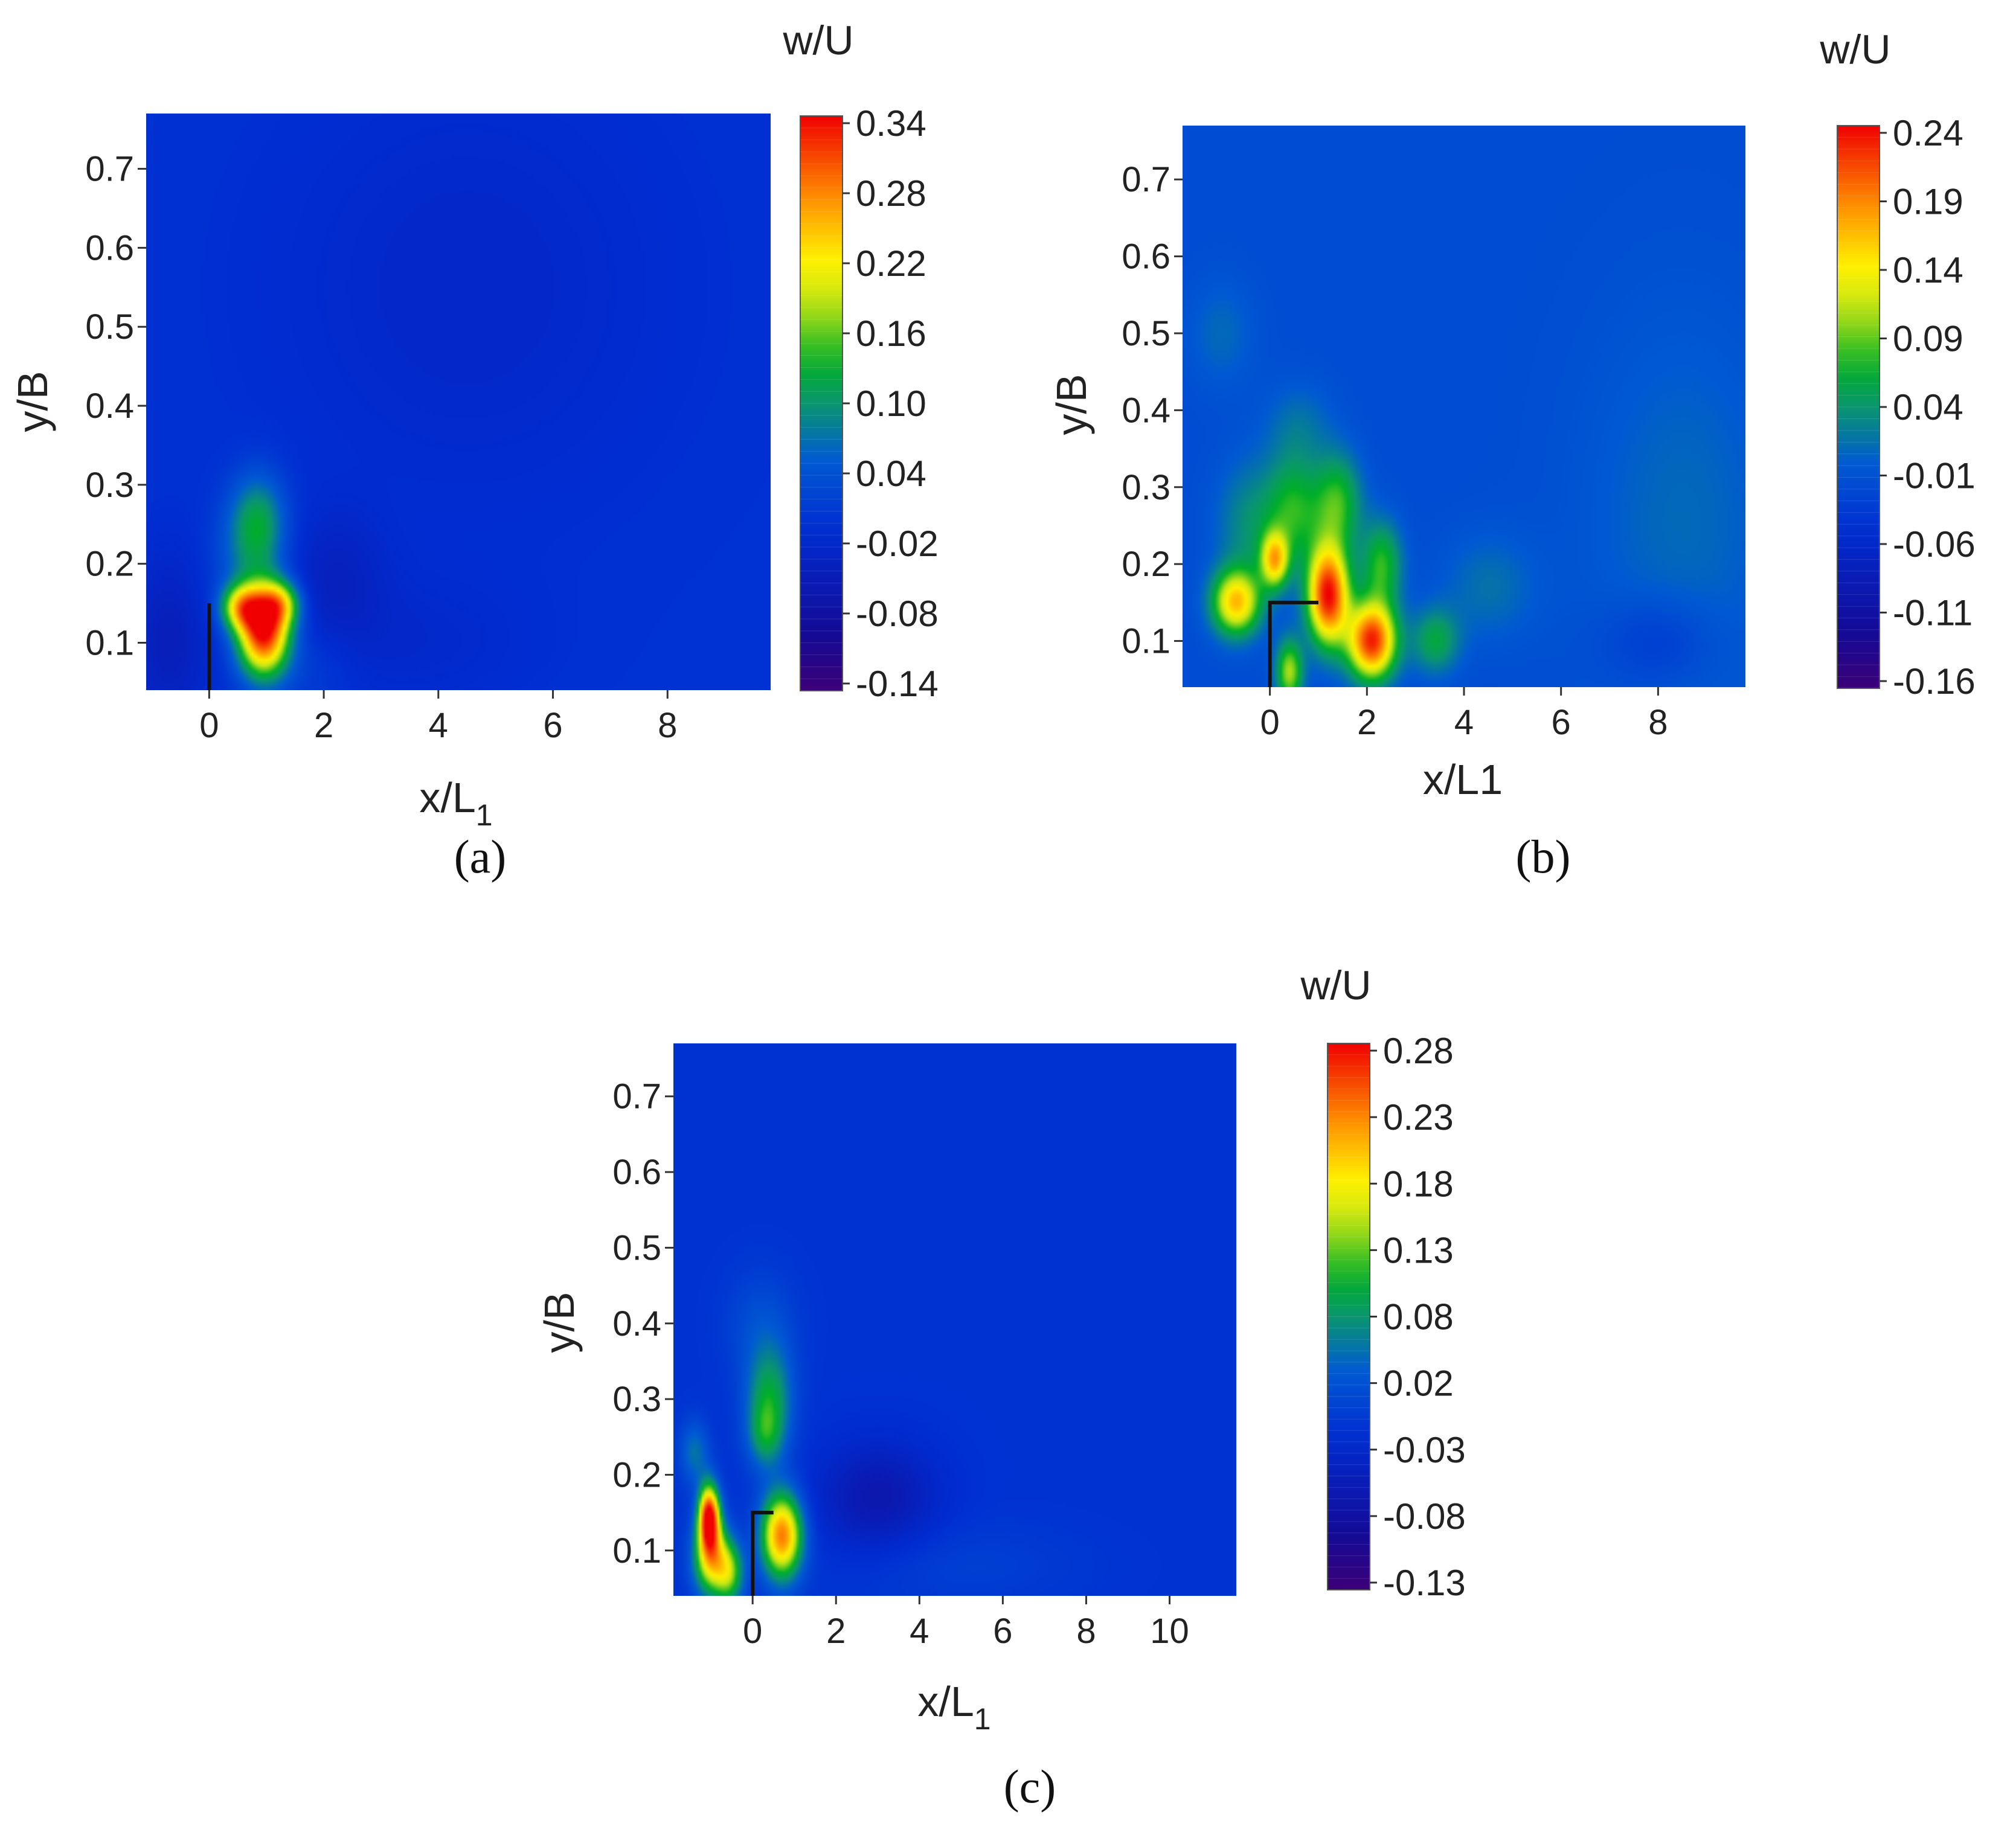 The height and width of the screenshot is (1838, 2016). What do you see at coordinates (897, 684) in the screenshot?
I see `colorbar-tick-label: -0.14` at bounding box center [897, 684].